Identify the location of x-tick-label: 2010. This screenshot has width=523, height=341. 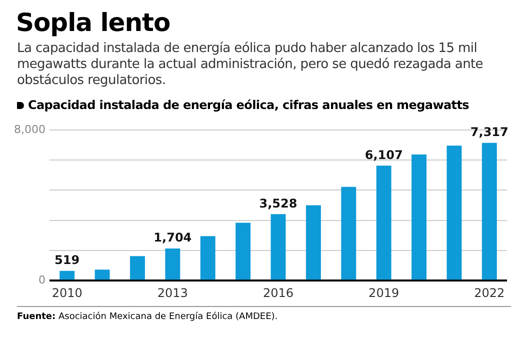
(67, 293).